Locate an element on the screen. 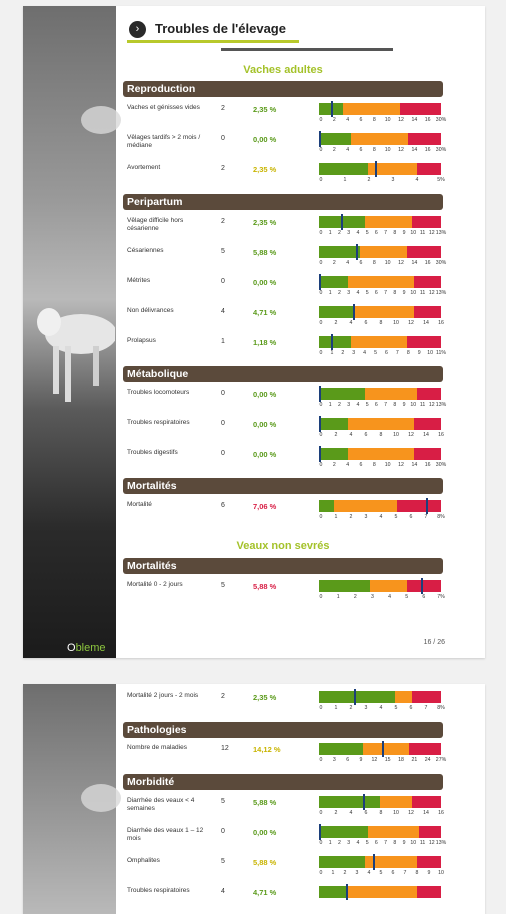 Image resolution: width=506 pixels, height=914 pixels. indicator-count: 2 is located at coordinates (223, 221).